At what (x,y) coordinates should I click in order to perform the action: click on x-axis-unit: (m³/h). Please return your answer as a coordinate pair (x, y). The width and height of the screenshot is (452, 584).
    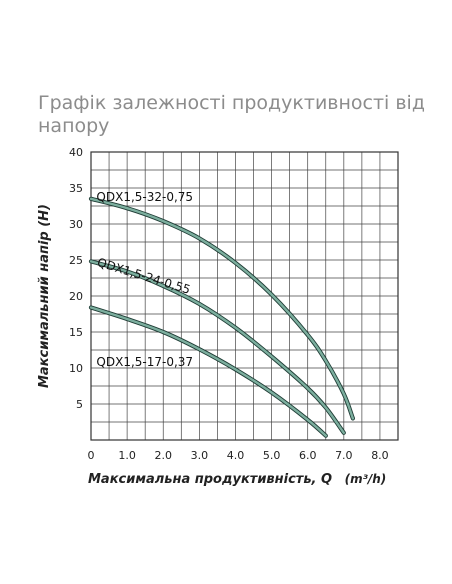
    Looking at the image, I should click on (366, 479).